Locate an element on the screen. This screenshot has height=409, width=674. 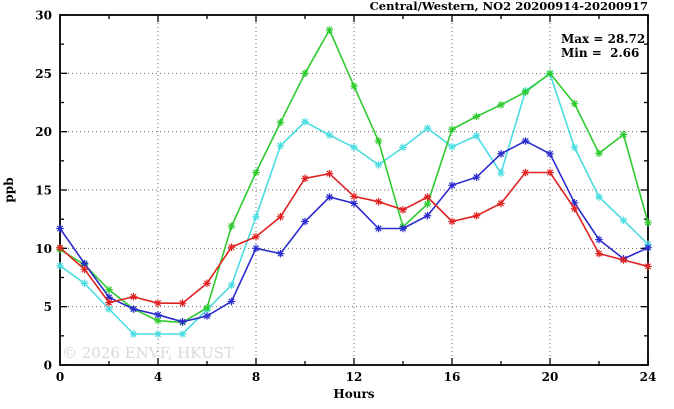
y-tick-labels: 0 5 10 15 20 25 30 is located at coordinates (43, 191).